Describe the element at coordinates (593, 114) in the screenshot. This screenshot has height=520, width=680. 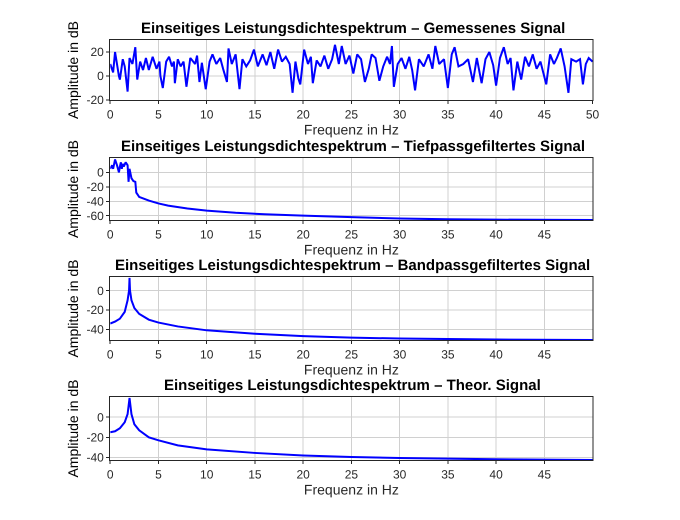
I see `x-tick-label: 50` at that location.